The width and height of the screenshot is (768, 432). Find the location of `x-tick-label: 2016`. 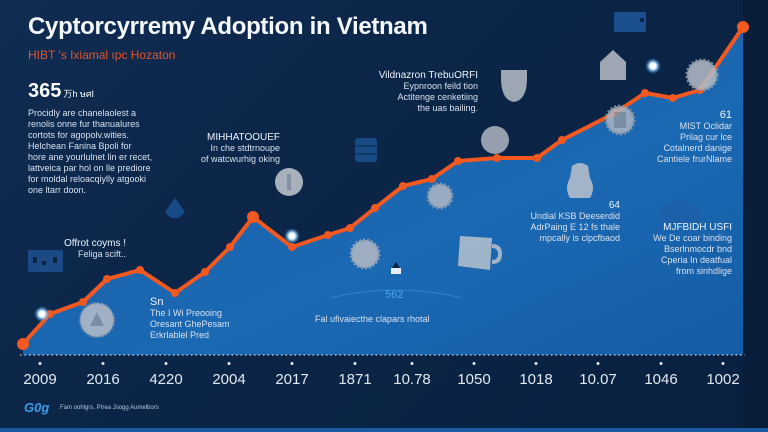

x-tick-label: 2016 is located at coordinates (103, 379).